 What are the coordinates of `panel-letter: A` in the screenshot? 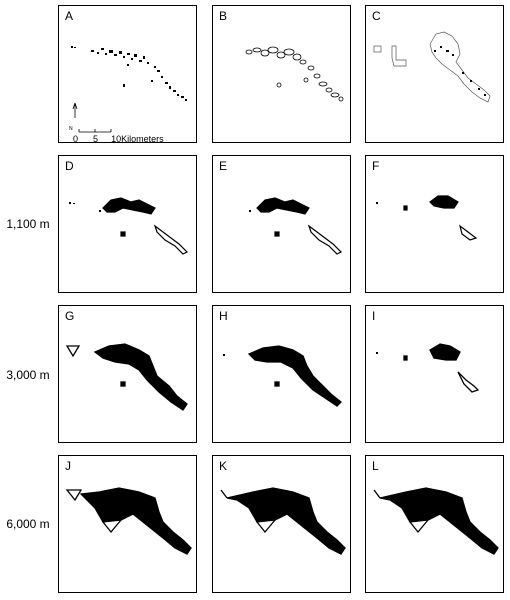 It's located at (69, 16).